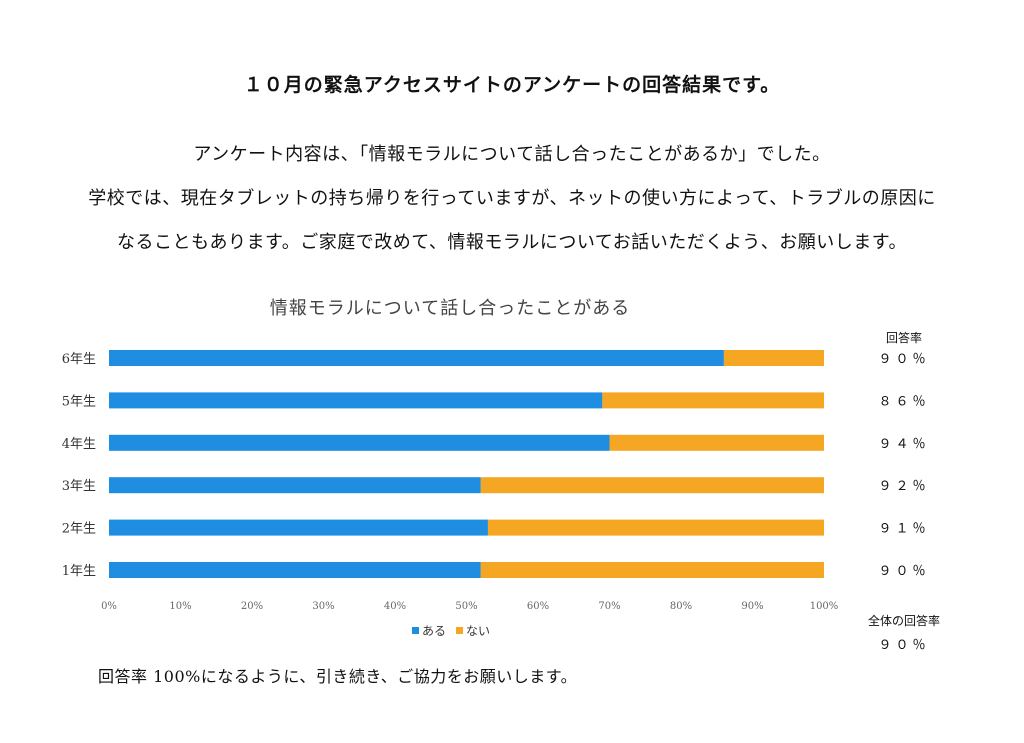 The width and height of the screenshot is (1024, 743). What do you see at coordinates (434, 631) in the screenshot?
I see `legend-label: ある` at bounding box center [434, 631].